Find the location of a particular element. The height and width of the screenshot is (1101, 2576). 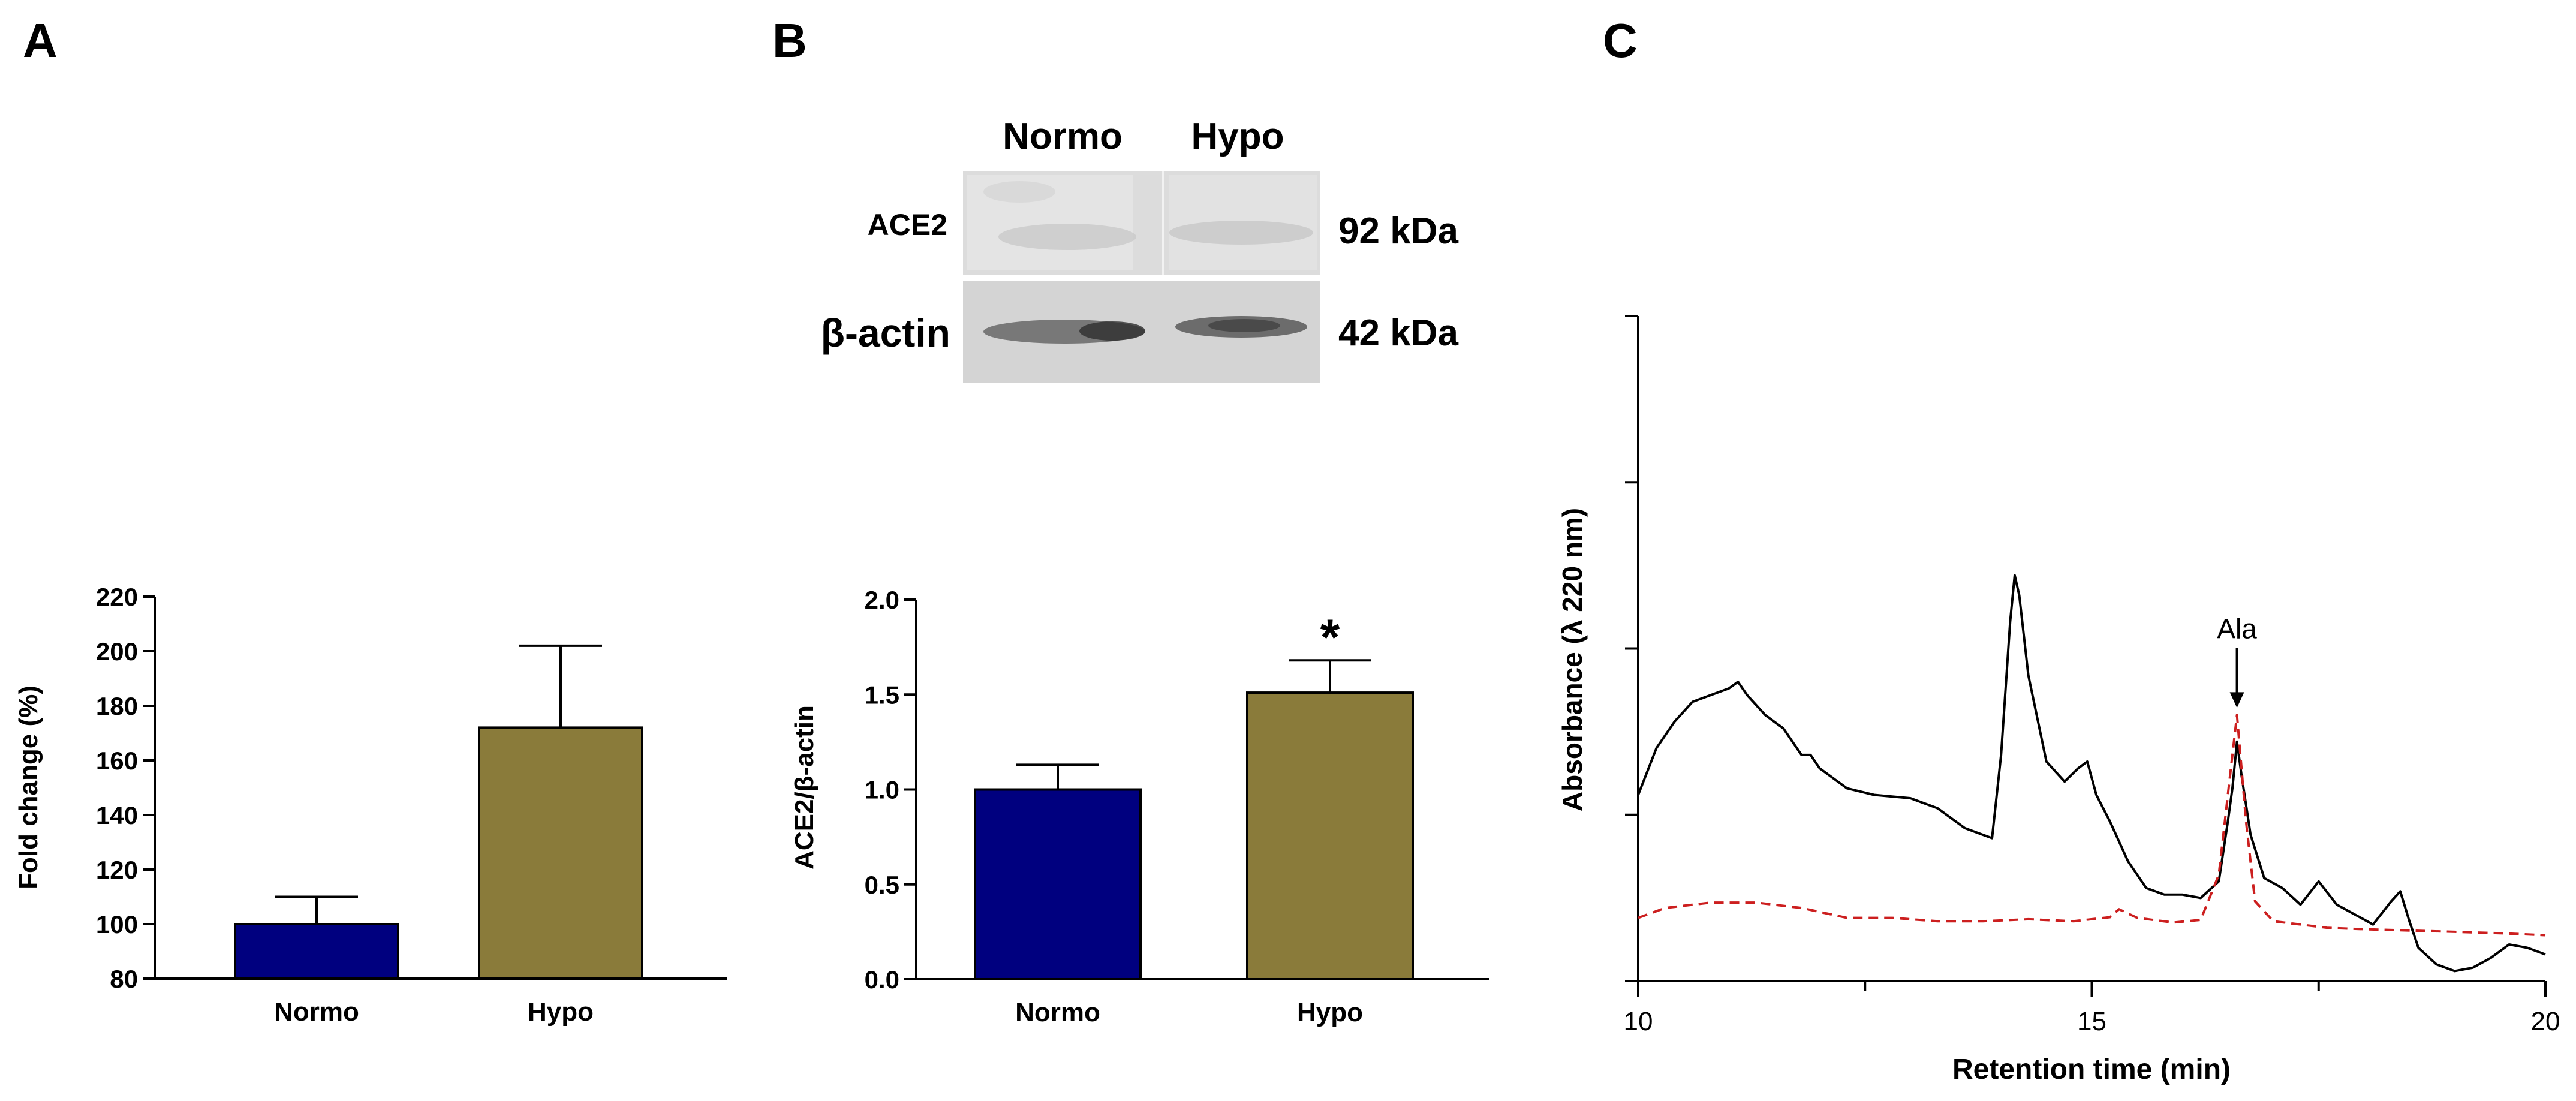

panel-c-x-axis-label: Retention time (min) is located at coordinates (2091, 1069).